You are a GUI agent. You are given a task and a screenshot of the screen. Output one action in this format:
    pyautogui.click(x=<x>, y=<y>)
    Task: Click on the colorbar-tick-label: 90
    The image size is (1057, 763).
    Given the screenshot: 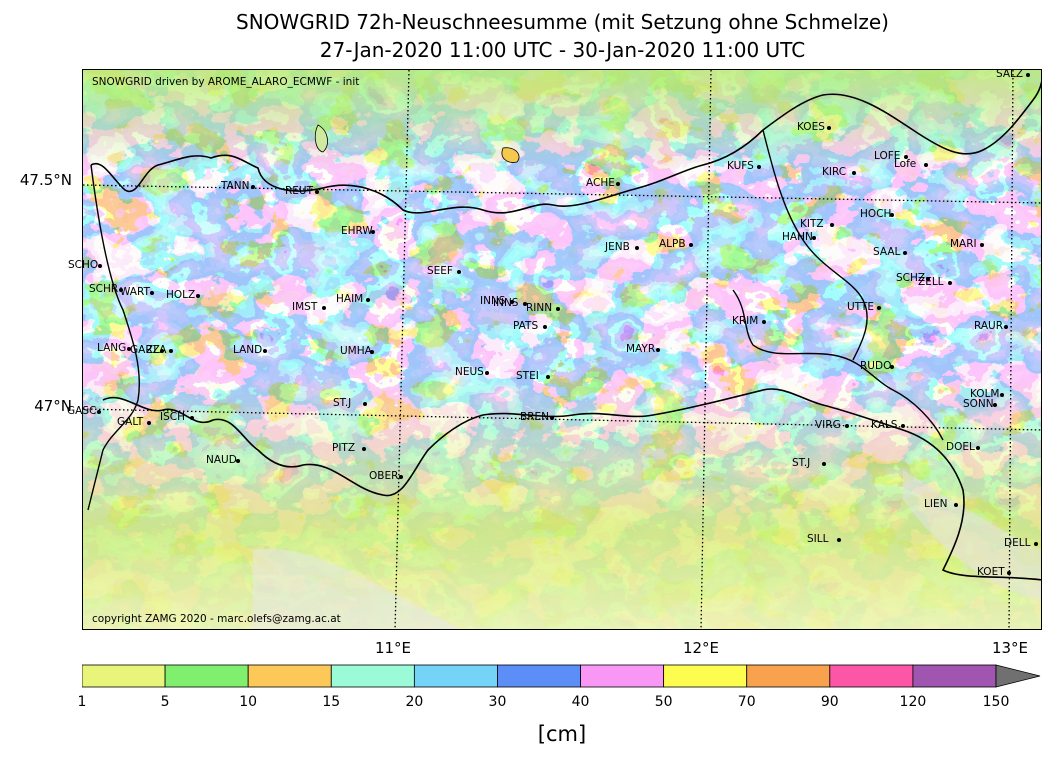 What is the action you would take?
    pyautogui.click(x=829, y=702)
    